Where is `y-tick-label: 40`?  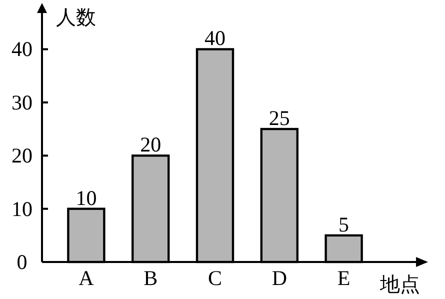
y-tick-label: 40 is located at coordinates (22, 49).